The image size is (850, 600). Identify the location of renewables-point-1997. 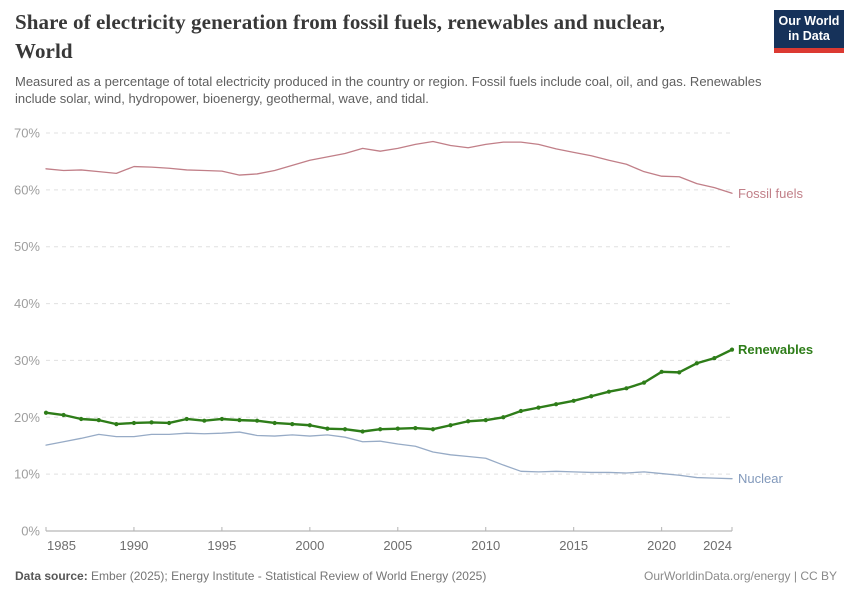
(257, 420).